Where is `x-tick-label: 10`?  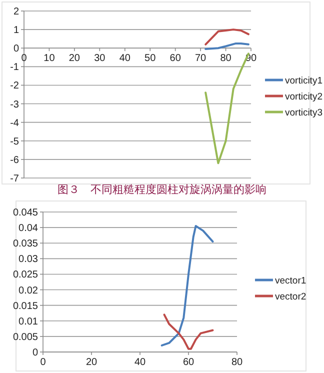
x-tick-label: 10 is located at coordinates (50, 58).